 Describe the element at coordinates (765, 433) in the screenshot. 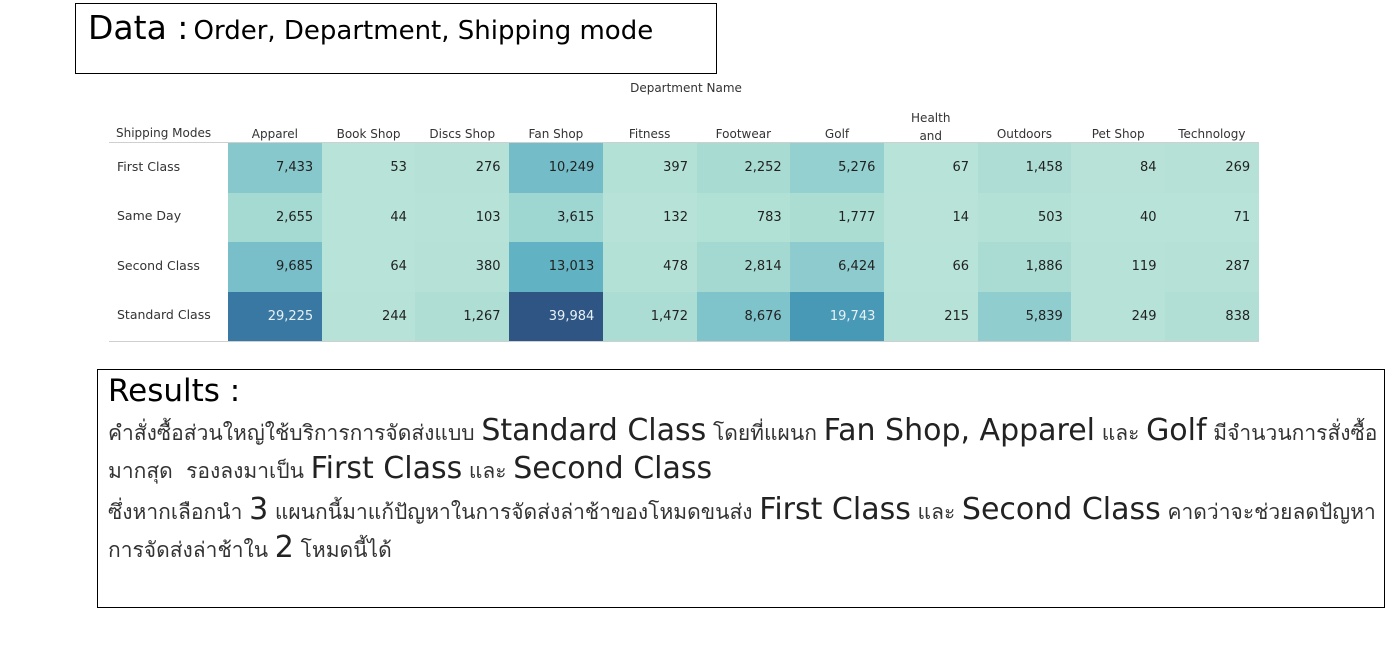

I see `results-text-segment: โดยที่แผนก` at that location.